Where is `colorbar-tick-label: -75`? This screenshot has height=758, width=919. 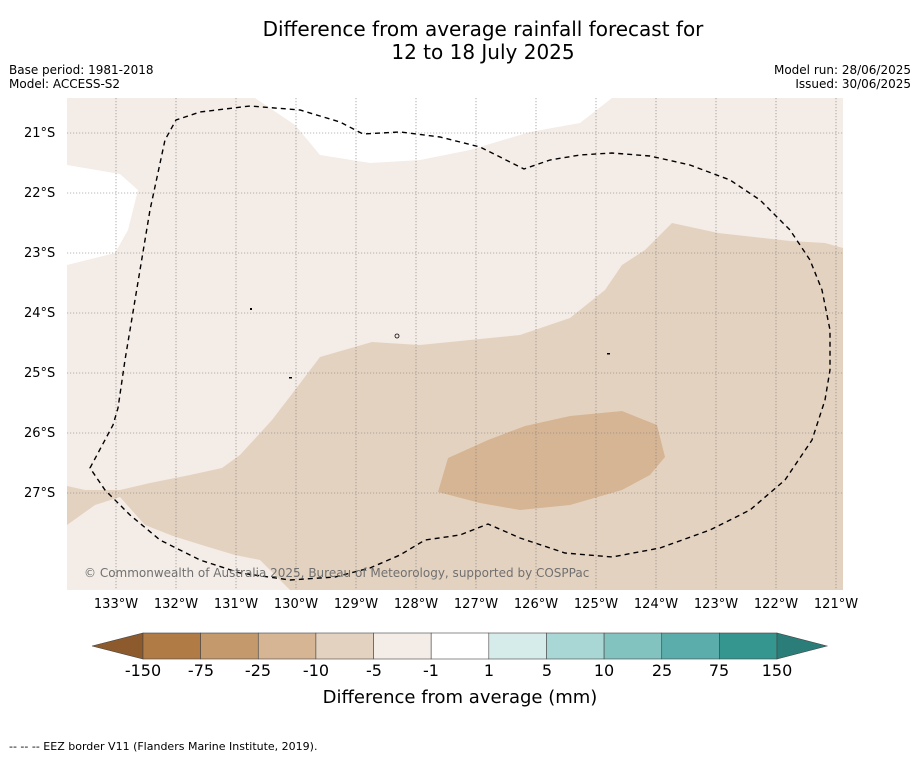
colorbar-tick-label: -75 is located at coordinates (201, 670).